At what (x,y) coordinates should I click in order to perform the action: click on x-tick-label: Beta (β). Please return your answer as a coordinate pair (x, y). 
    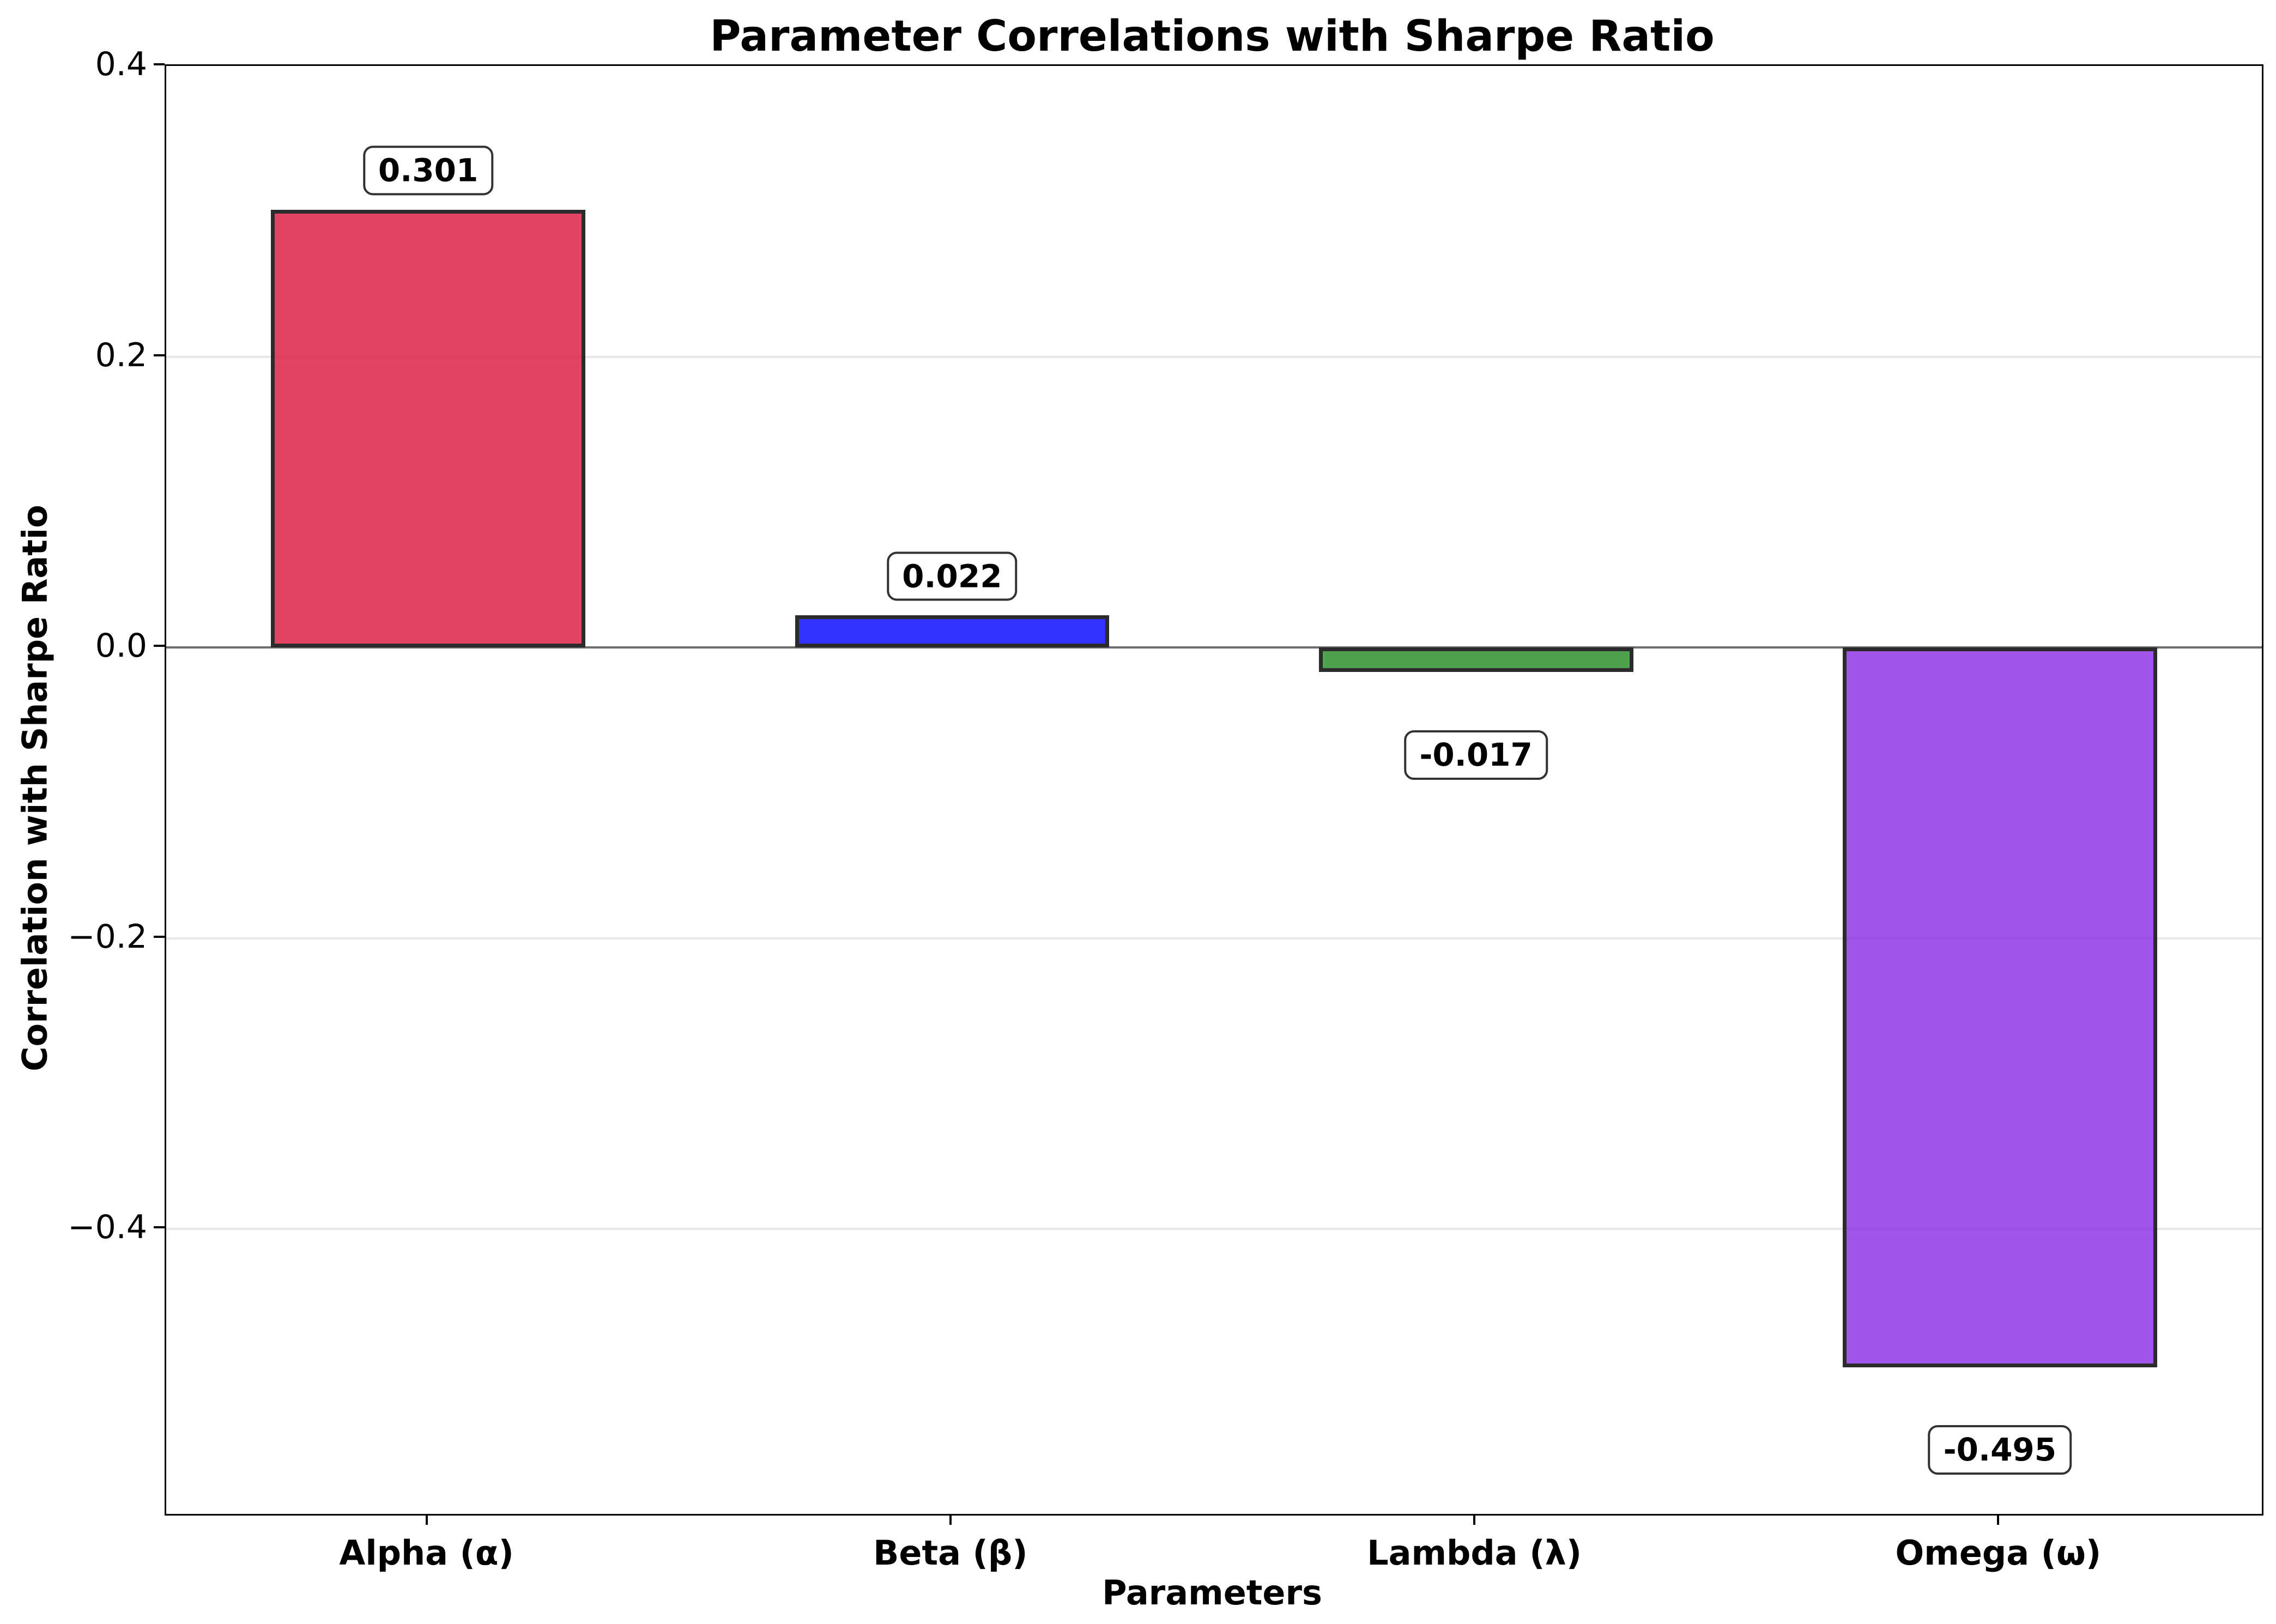
    Looking at the image, I should click on (951, 1553).